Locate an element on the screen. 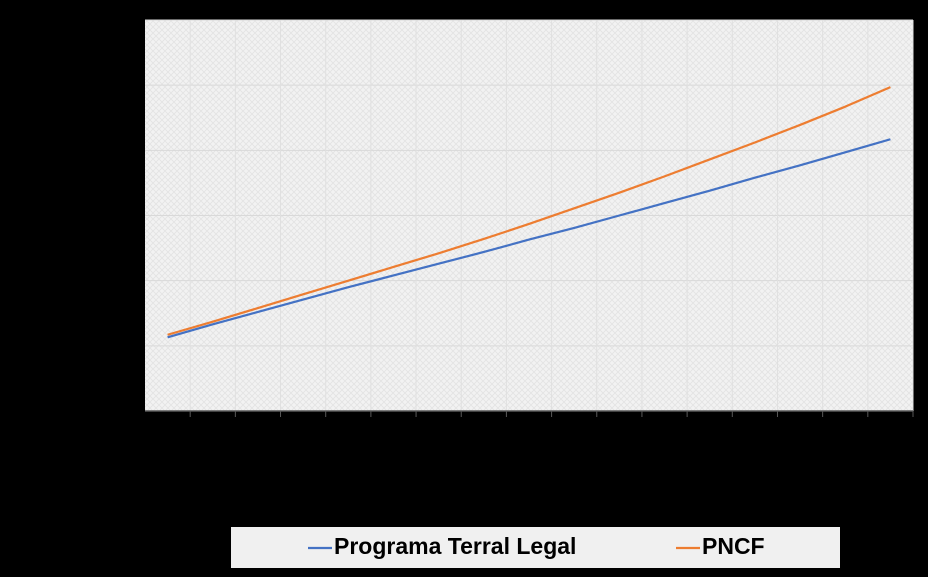 Image resolution: width=928 pixels, height=577 pixels. legend: Programa Terral Legal PNCF is located at coordinates (536, 546).